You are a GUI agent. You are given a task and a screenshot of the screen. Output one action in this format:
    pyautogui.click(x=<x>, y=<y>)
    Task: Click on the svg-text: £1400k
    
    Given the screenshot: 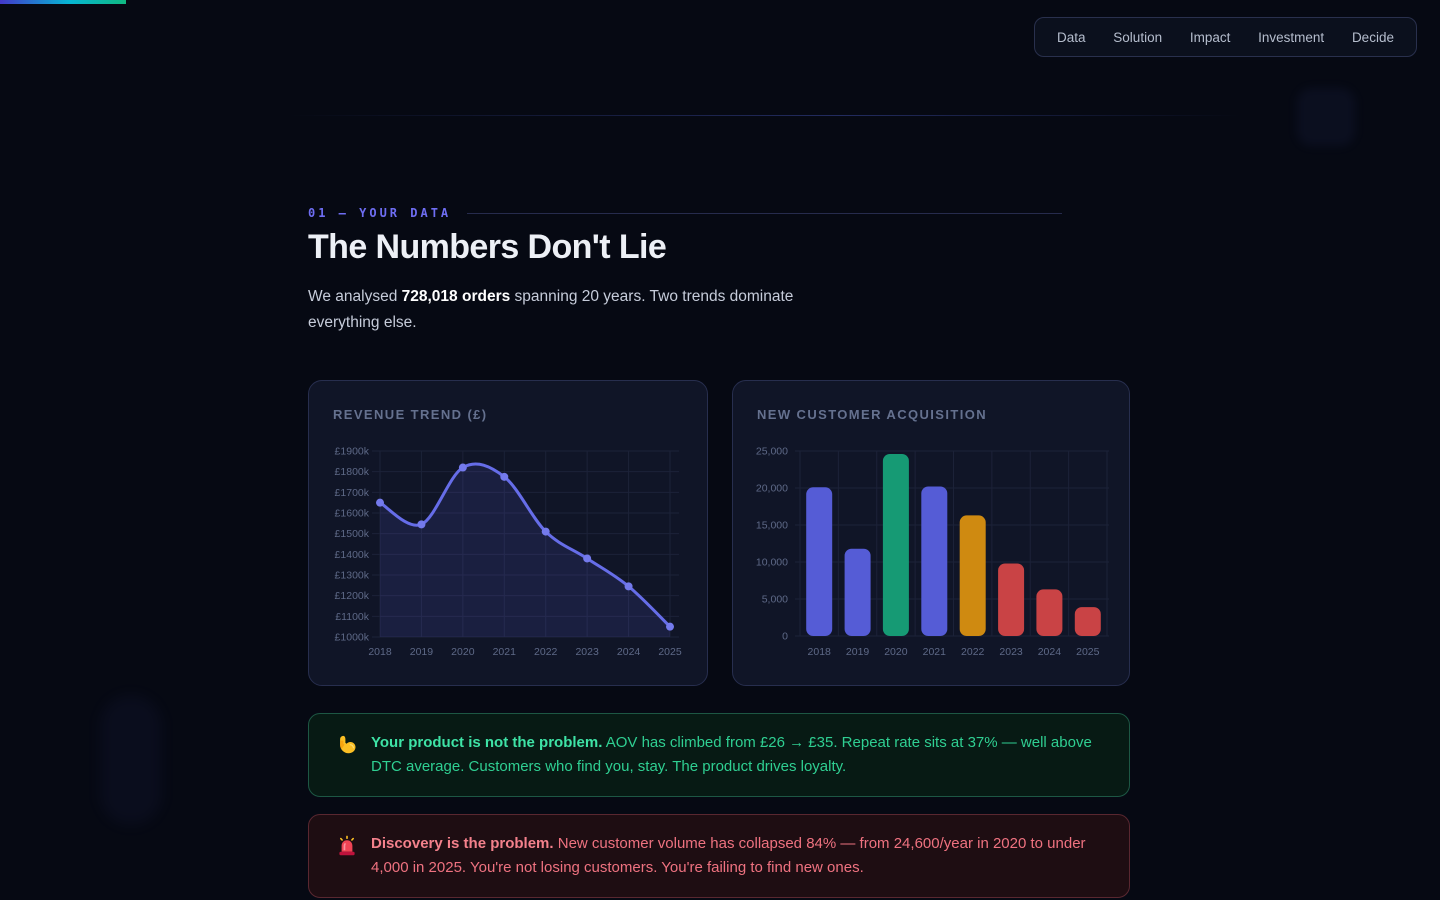 What is the action you would take?
    pyautogui.click(x=352, y=555)
    